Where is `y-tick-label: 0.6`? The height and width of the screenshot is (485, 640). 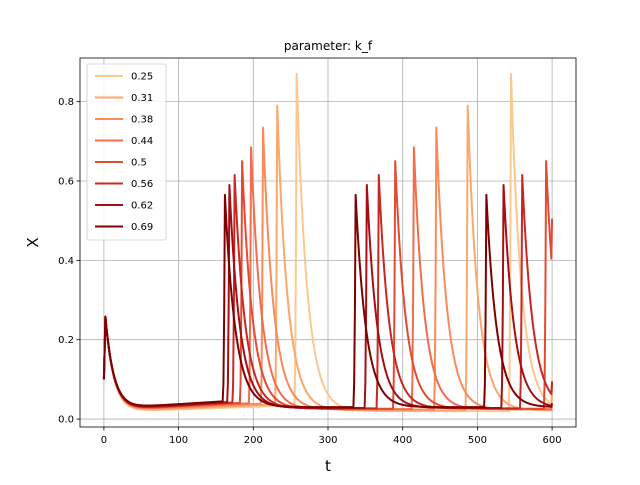 y-tick-label: 0.6 is located at coordinates (66, 182).